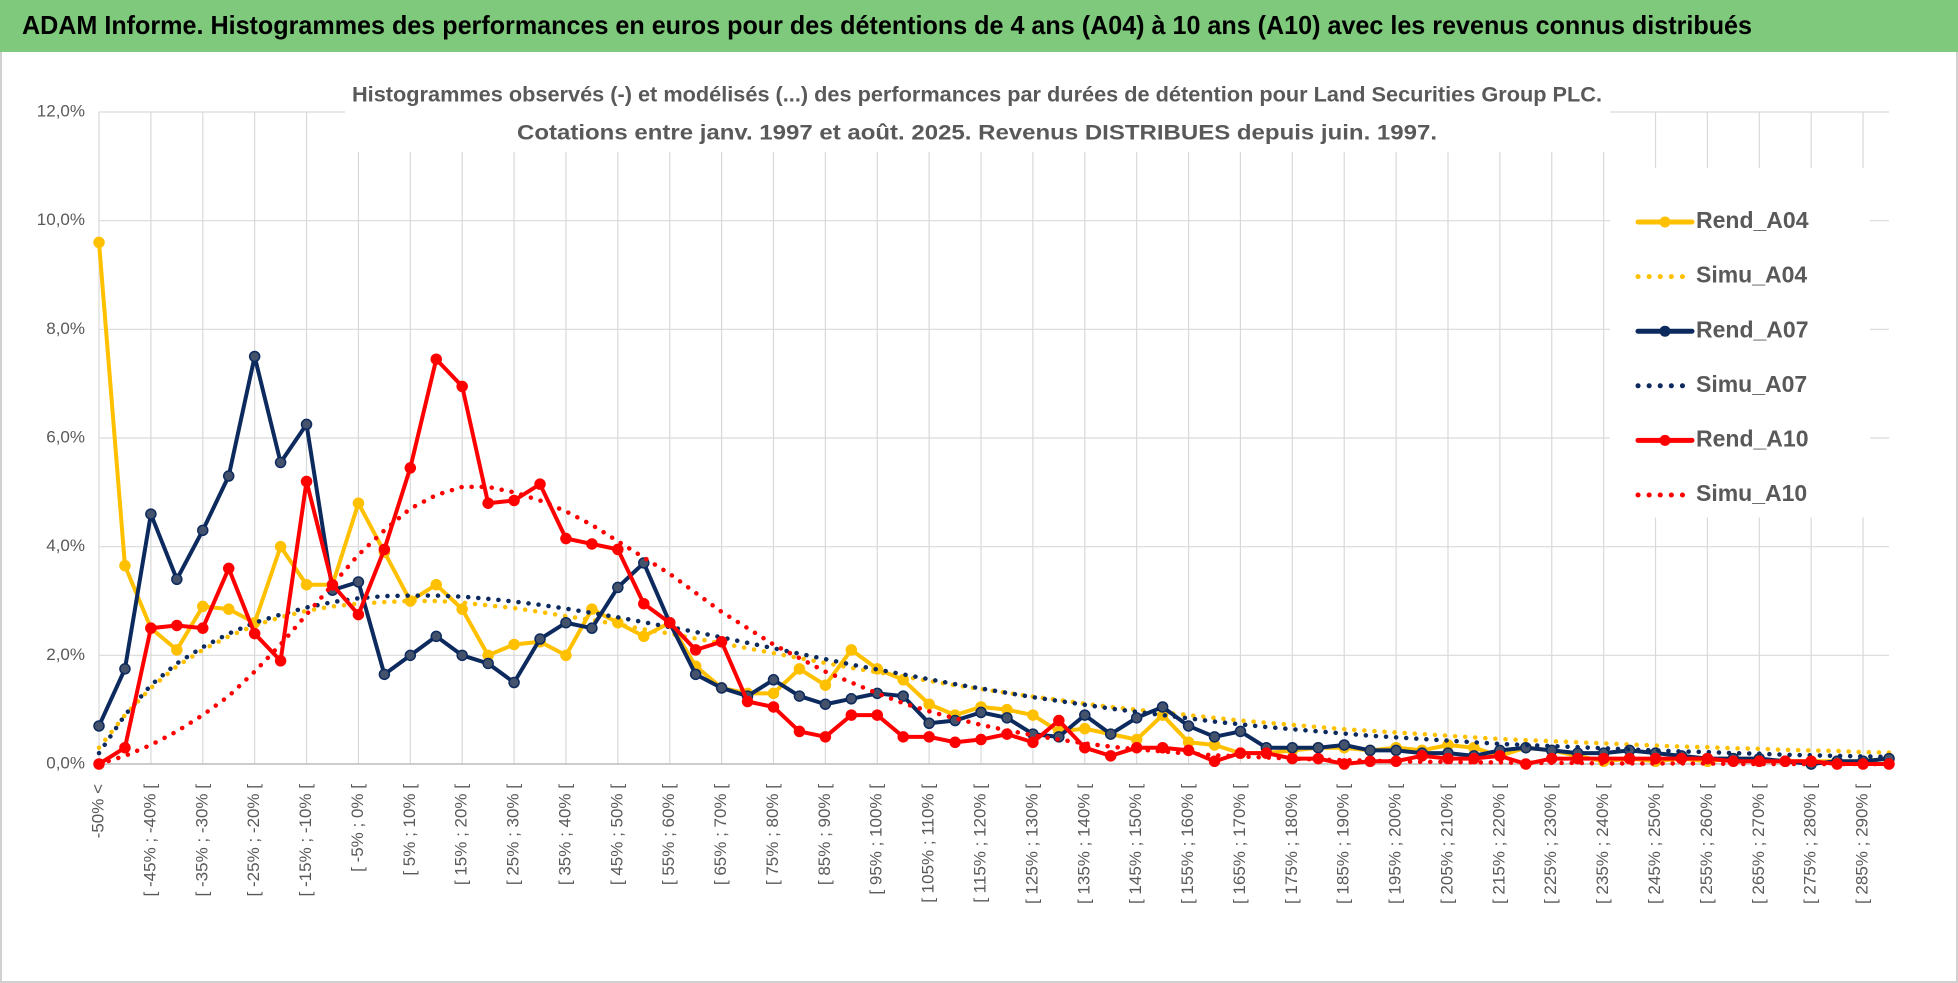 This screenshot has width=1958, height=983. I want to click on x-tick-label: [ 185% ; 190% [, so click(1343, 844).